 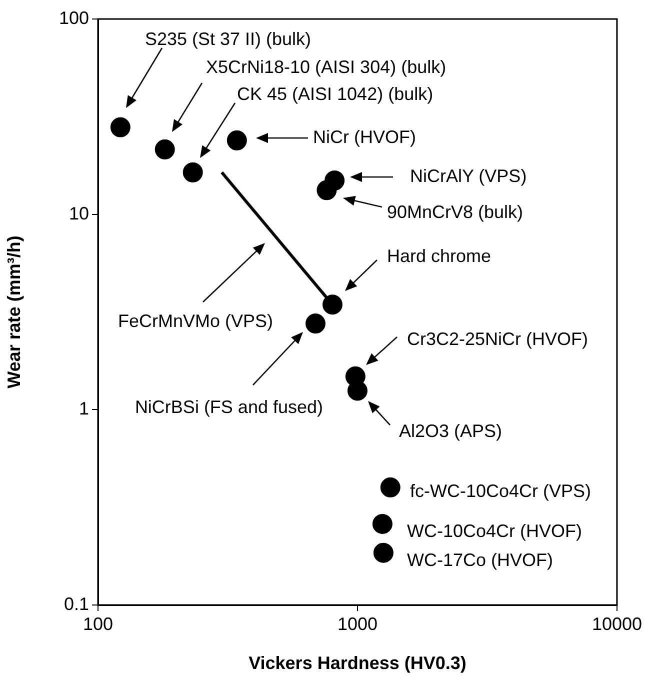 I want to click on y-tick-label: 100, so click(x=73, y=18).